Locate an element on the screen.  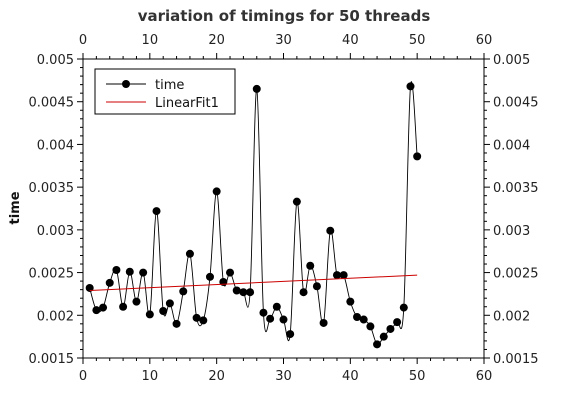
x-tick-label-top: 50 is located at coordinates (417, 40).